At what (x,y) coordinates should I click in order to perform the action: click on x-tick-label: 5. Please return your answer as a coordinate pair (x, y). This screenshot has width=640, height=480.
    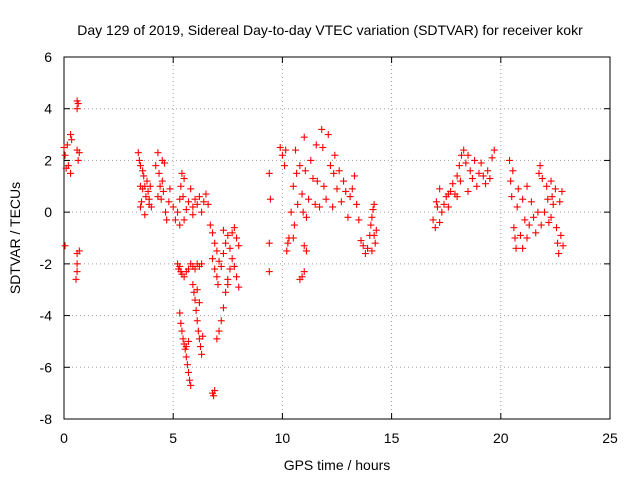
    Looking at the image, I should click on (173, 438).